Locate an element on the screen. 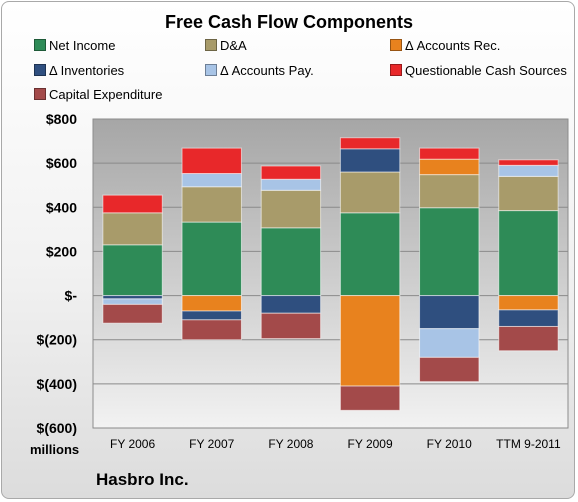  y-tick-label: $800 is located at coordinates (61, 119).